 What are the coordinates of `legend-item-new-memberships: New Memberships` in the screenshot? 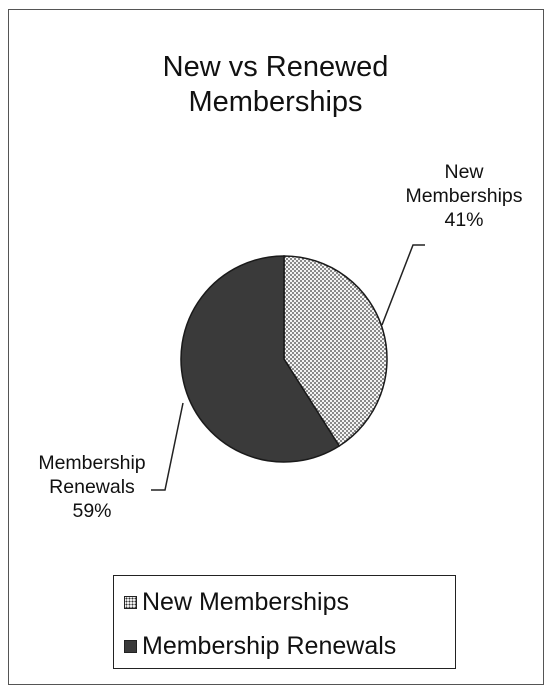 It's located at (236, 602).